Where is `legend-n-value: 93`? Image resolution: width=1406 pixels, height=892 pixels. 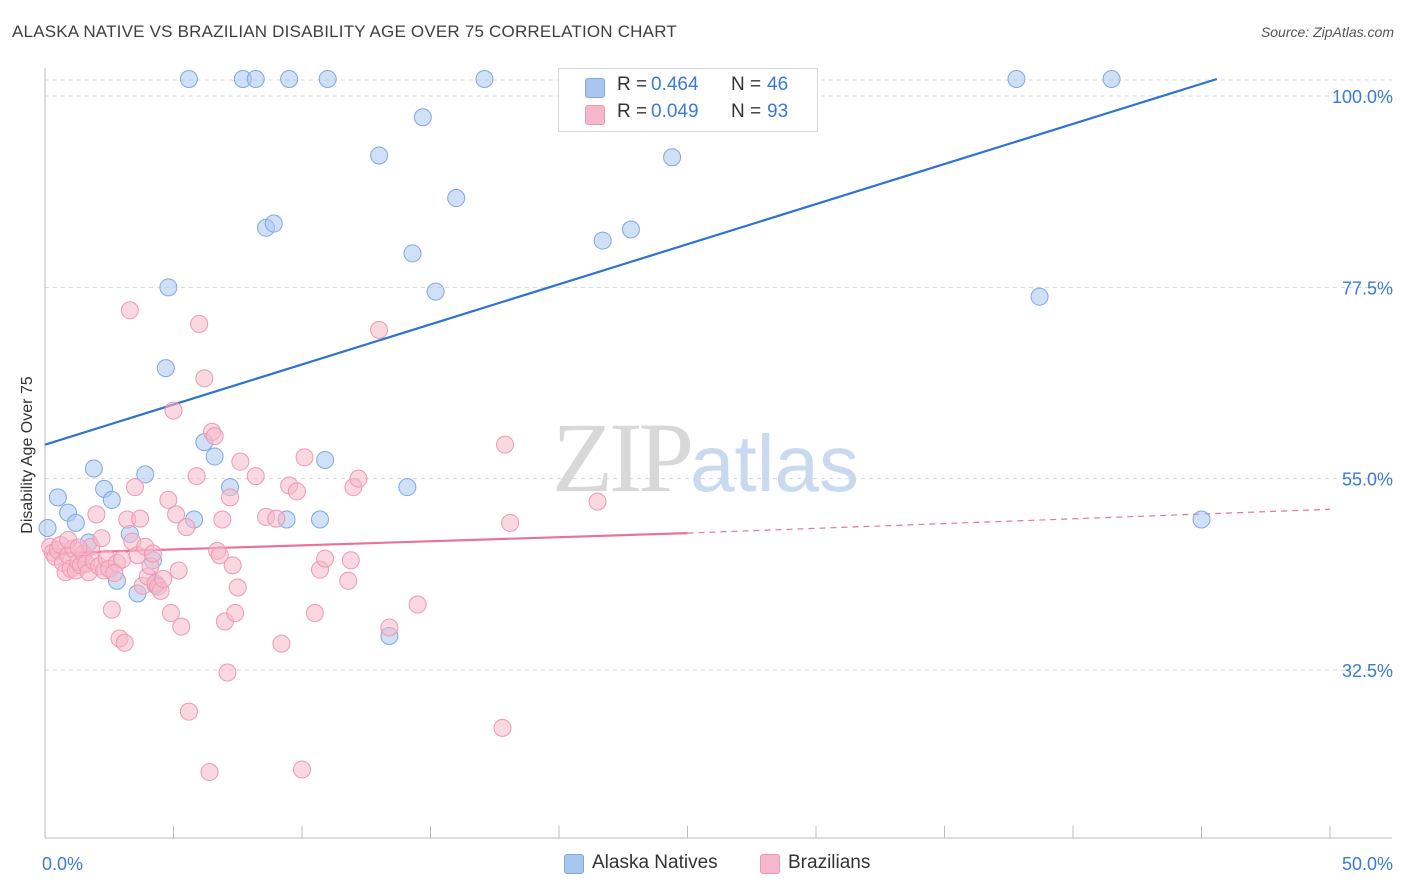 legend-n-value: 93 is located at coordinates (778, 111).